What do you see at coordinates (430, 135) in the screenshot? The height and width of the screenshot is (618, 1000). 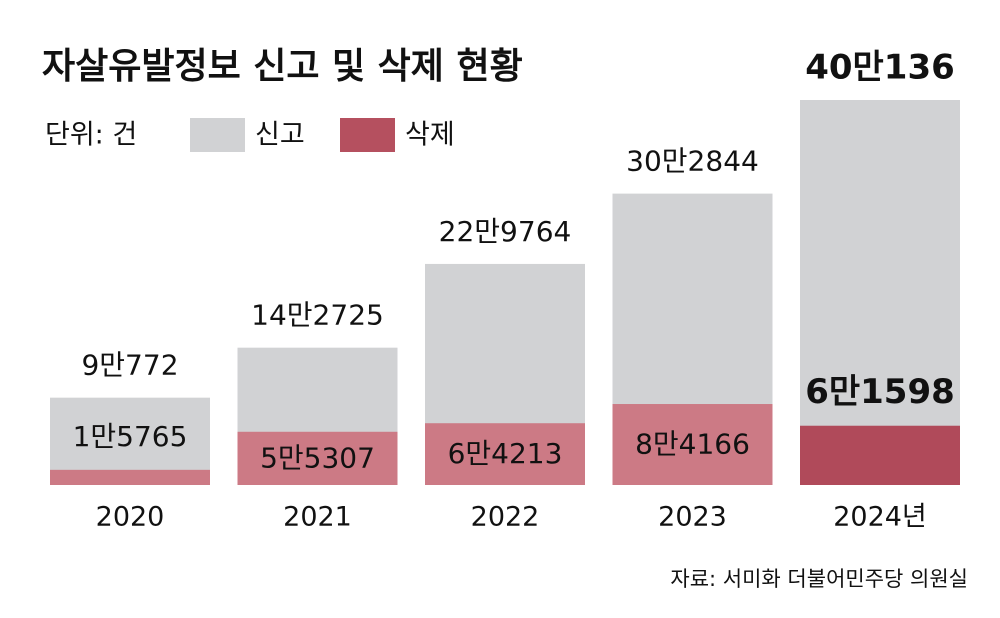 I see `legend-label: 삭제` at bounding box center [430, 135].